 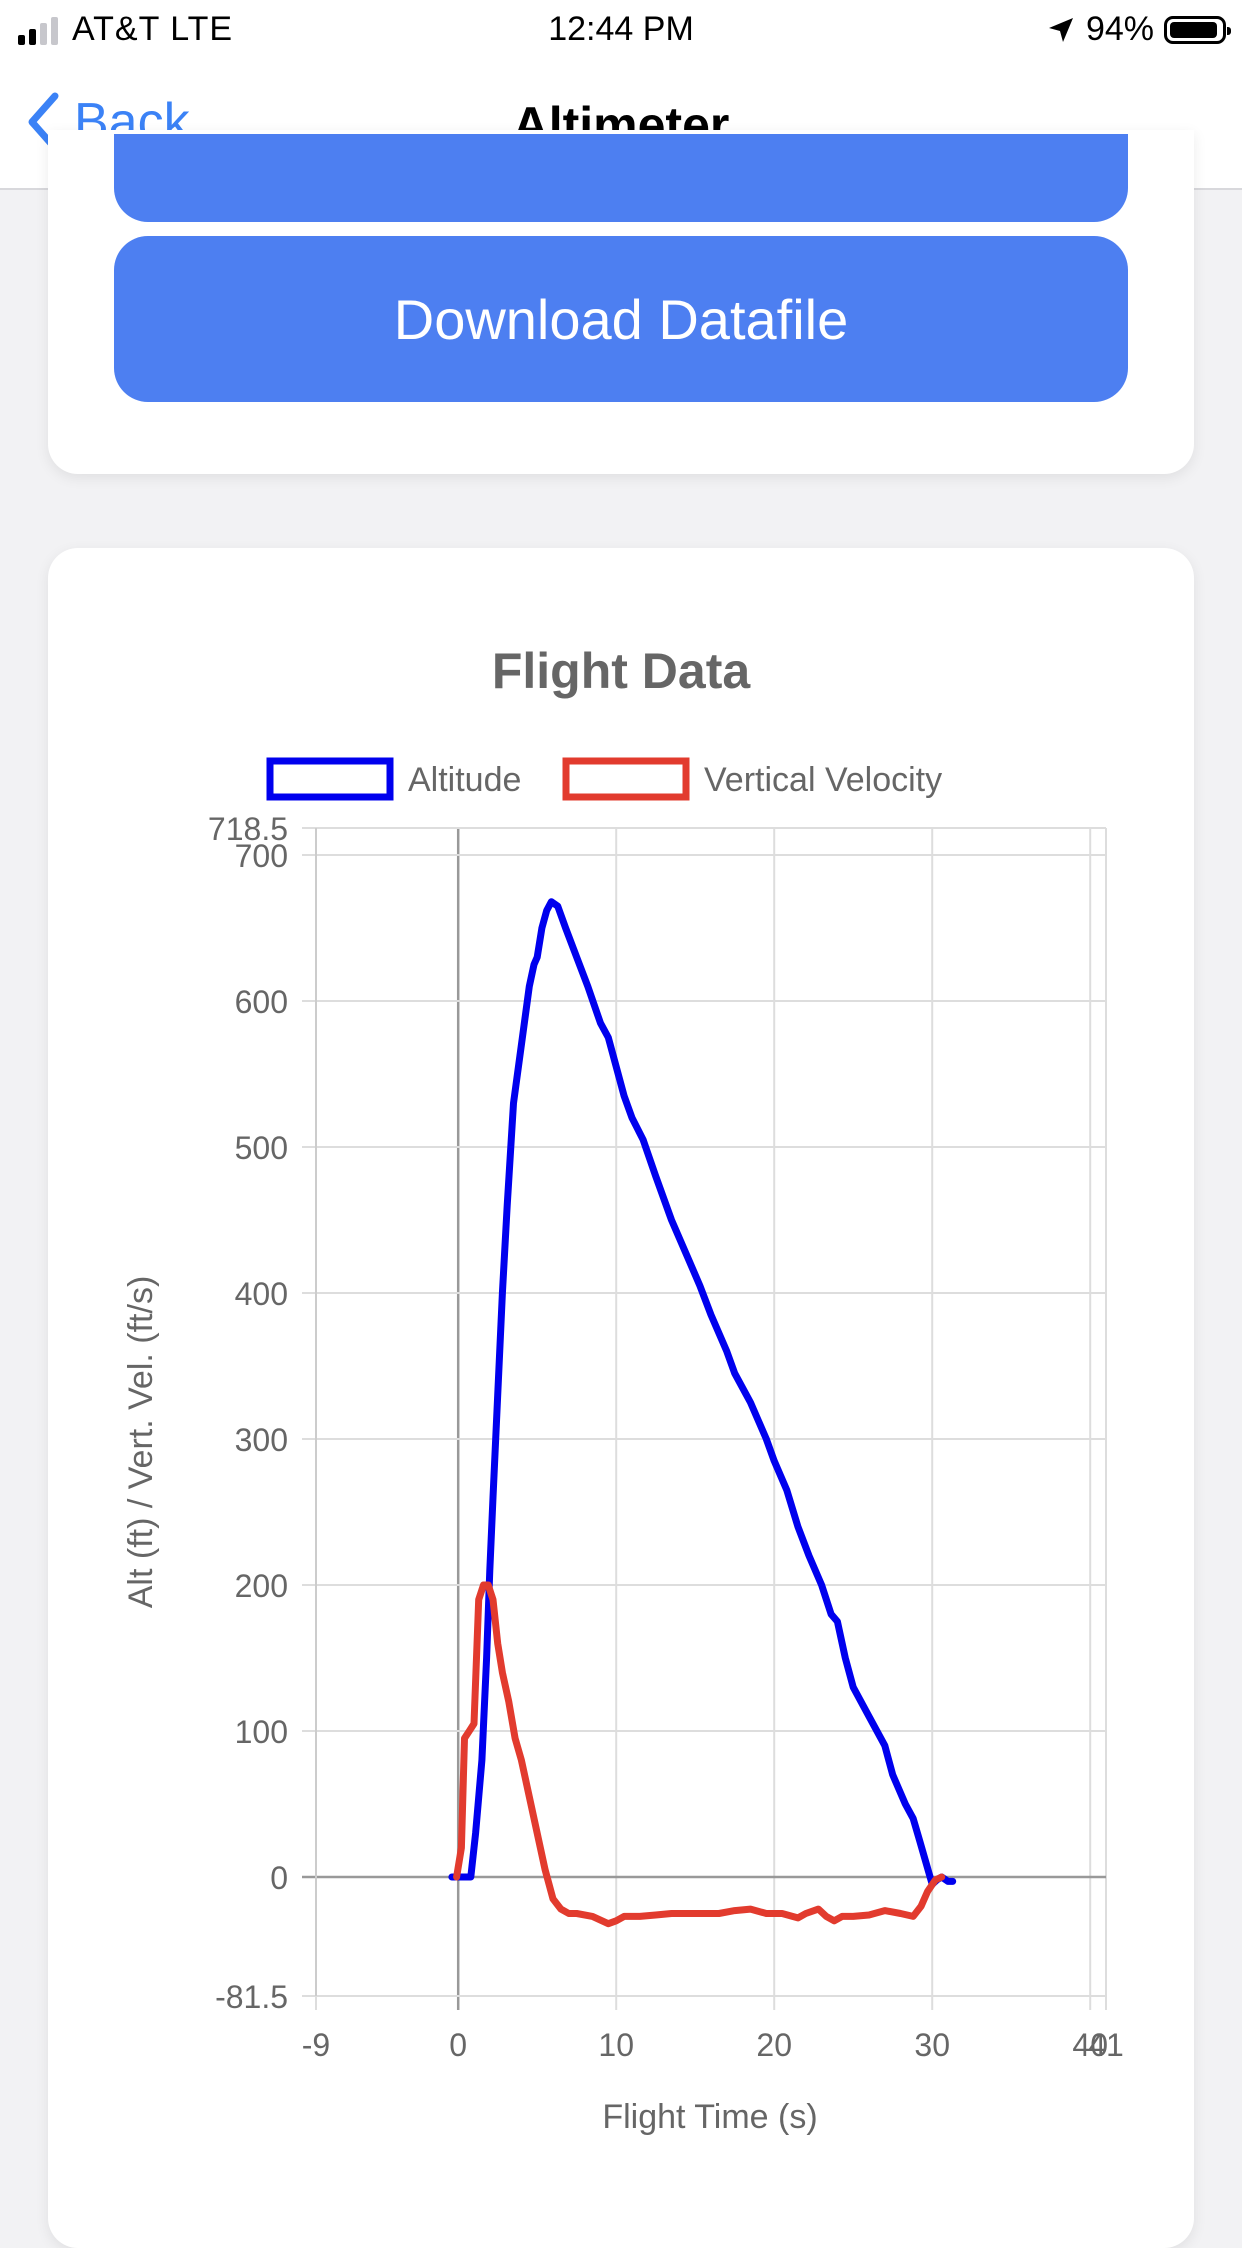 I want to click on actions-card: Download Datafile, so click(x=621, y=302).